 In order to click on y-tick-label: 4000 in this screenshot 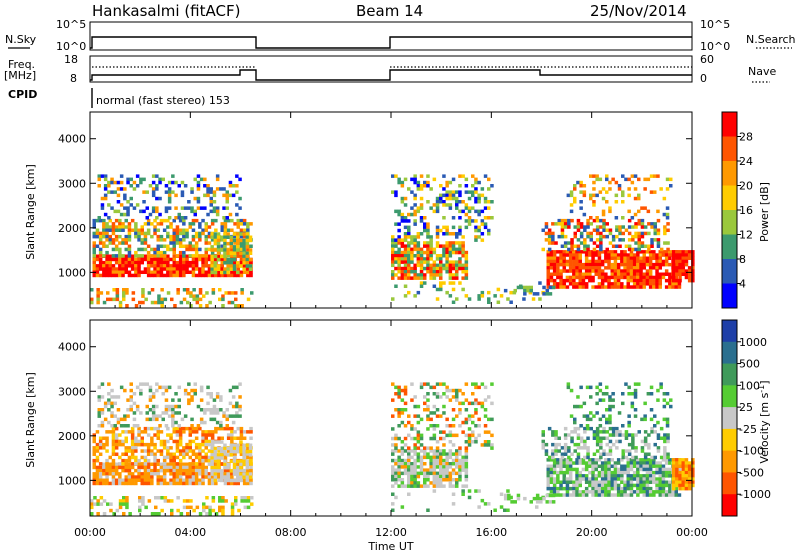, I will do `click(72, 347)`.